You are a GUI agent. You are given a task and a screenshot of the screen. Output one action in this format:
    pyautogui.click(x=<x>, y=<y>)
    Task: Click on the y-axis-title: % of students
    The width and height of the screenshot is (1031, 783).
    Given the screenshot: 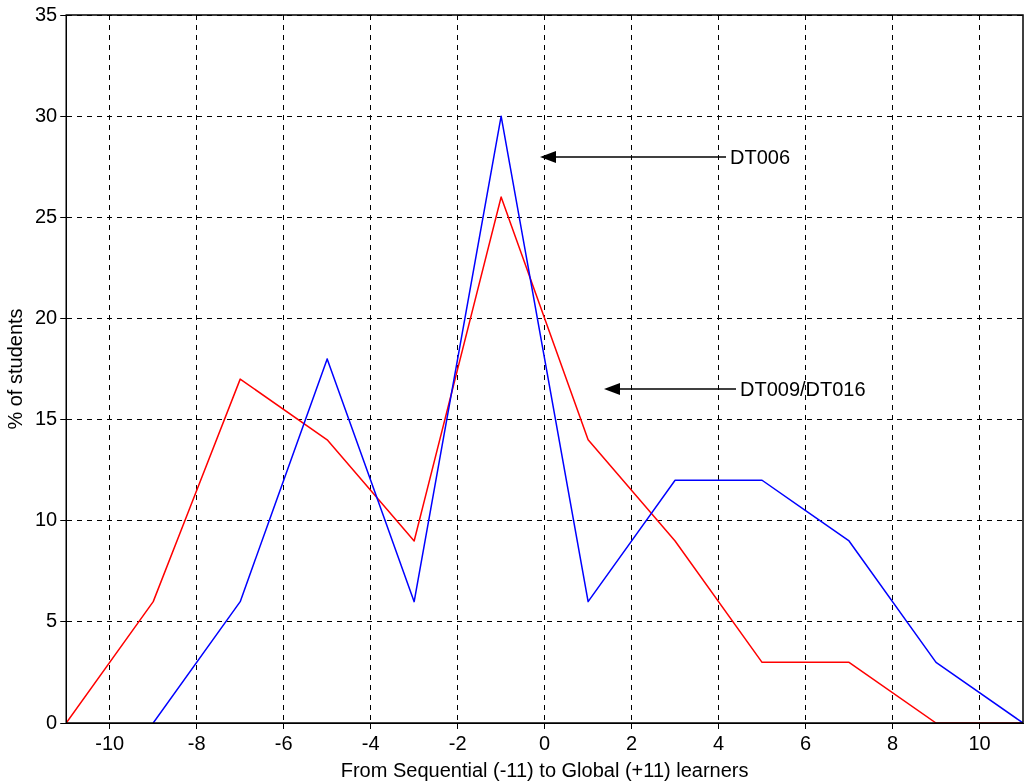 What is the action you would take?
    pyautogui.click(x=14, y=369)
    